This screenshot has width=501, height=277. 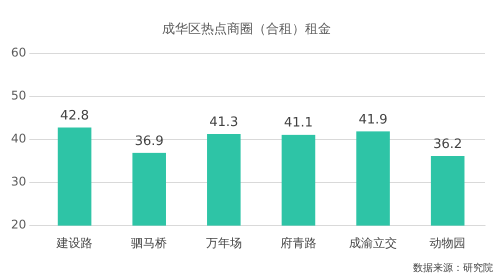 What do you see at coordinates (18, 225) in the screenshot?
I see `y-tick-label: 20` at bounding box center [18, 225].